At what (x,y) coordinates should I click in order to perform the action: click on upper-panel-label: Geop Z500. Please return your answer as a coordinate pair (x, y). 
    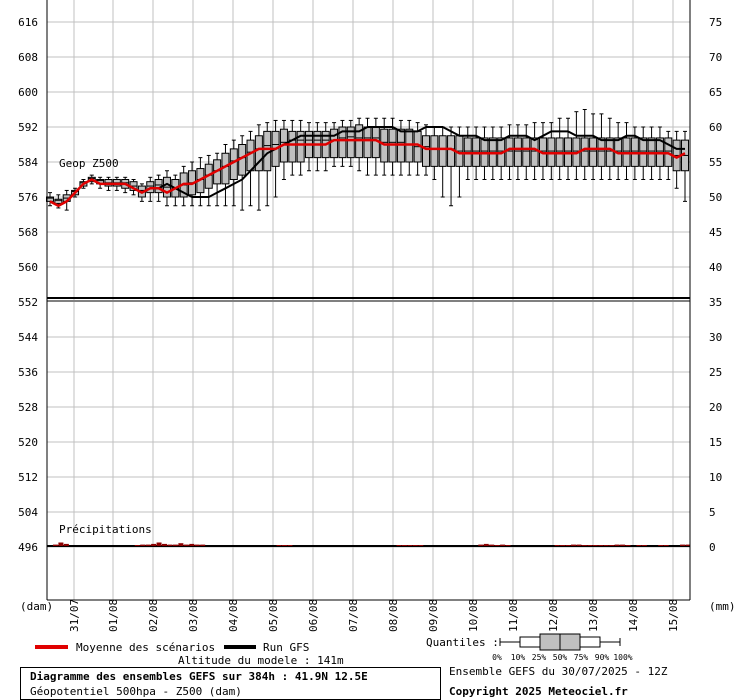
    Looking at the image, I should click on (89, 163).